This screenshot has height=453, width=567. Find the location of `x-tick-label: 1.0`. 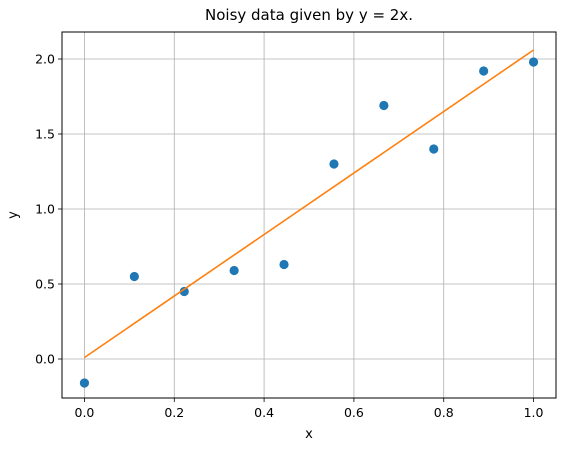

x-tick-label: 1.0 is located at coordinates (534, 412).